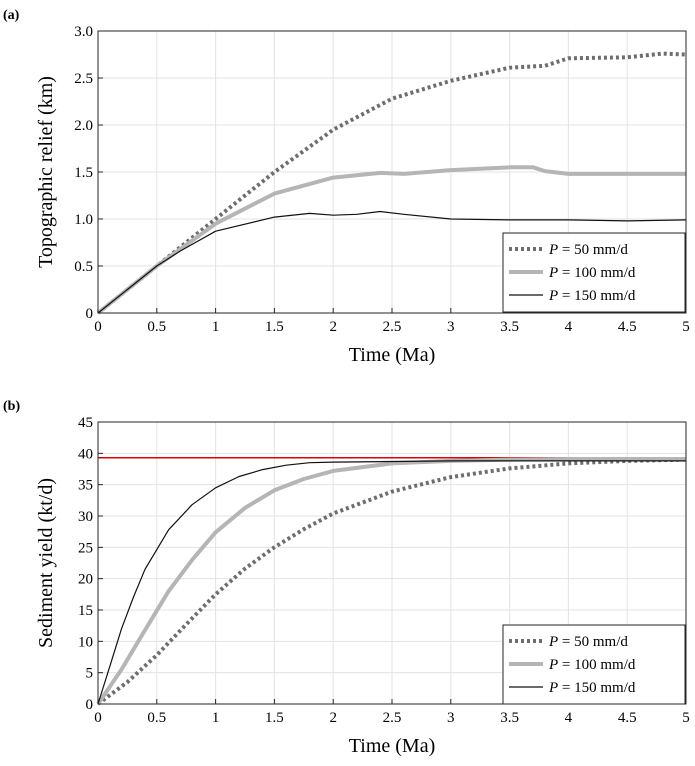  What do you see at coordinates (686, 718) in the screenshot?
I see `chart-1-x-tick-label: 5` at bounding box center [686, 718].